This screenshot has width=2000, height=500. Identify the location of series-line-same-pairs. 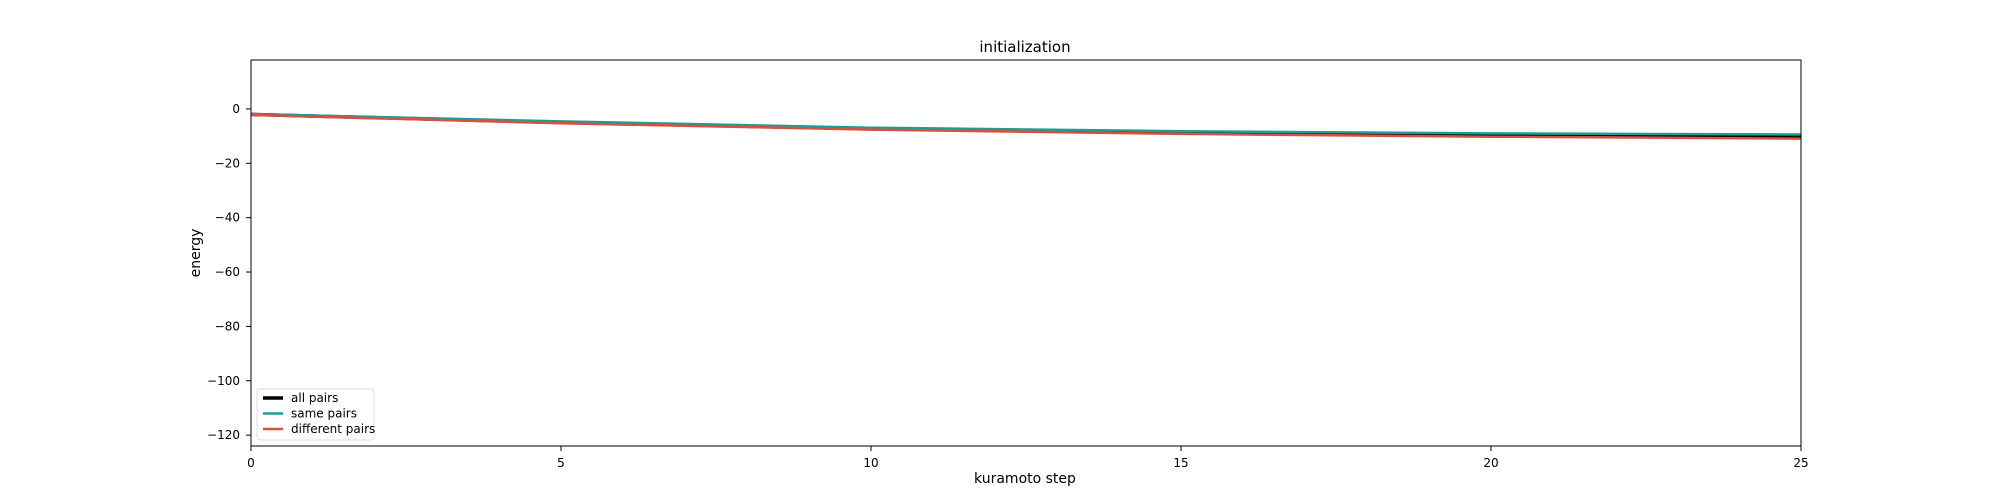
(1026, 124).